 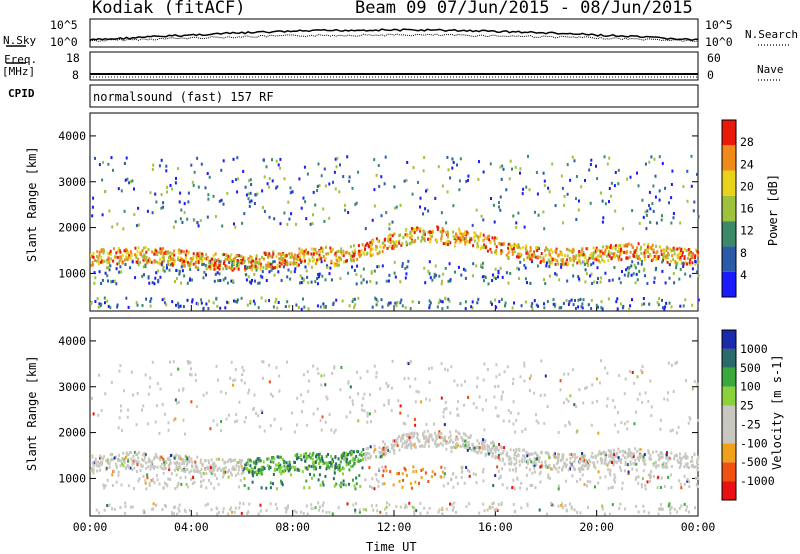 I want to click on cpid-text: normalsound (fast) 157 RF, so click(x=183, y=97).